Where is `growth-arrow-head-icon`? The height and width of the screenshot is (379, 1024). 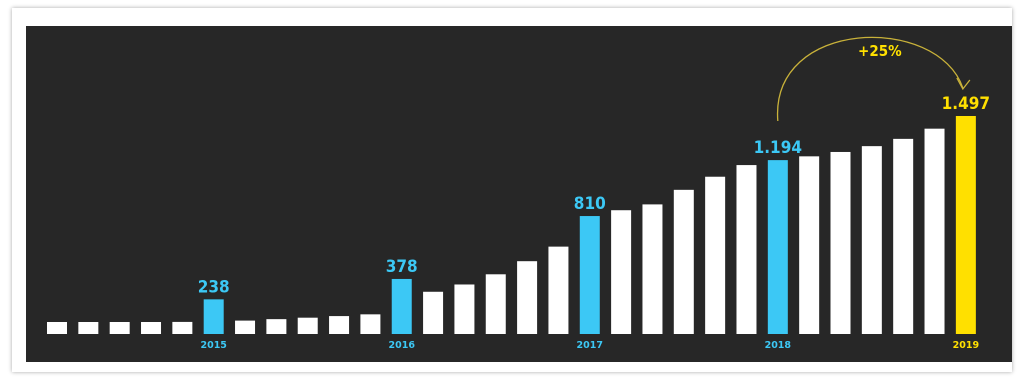
growth-arrow-head-icon is located at coordinates (963, 84).